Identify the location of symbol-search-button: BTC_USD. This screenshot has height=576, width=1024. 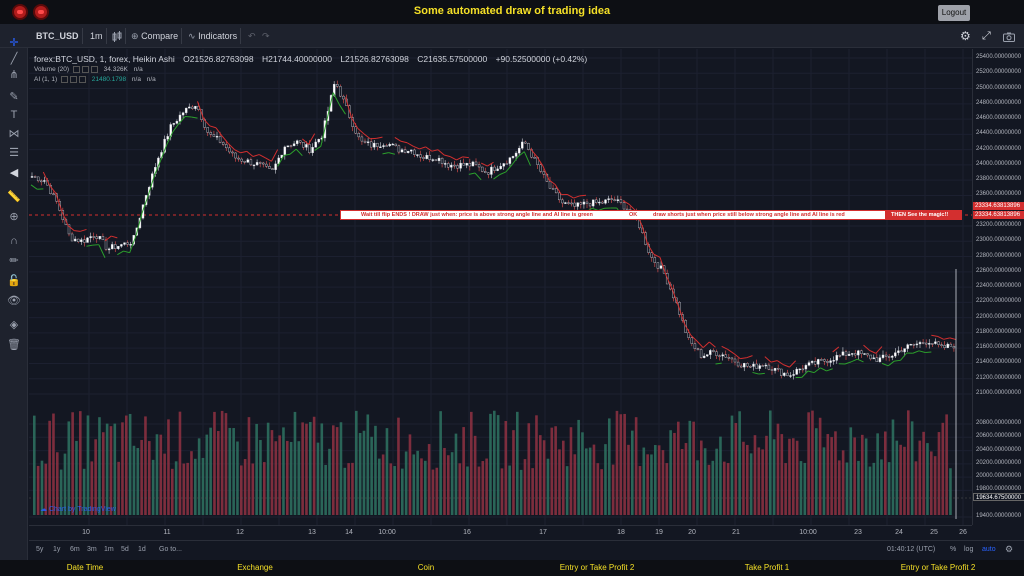
(57, 36).